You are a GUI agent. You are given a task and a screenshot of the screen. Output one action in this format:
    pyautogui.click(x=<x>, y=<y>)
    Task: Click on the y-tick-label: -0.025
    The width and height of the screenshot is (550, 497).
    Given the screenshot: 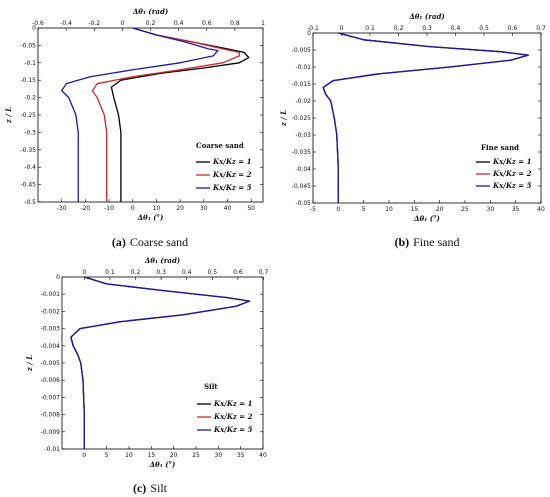 What is the action you would take?
    pyautogui.click(x=302, y=118)
    